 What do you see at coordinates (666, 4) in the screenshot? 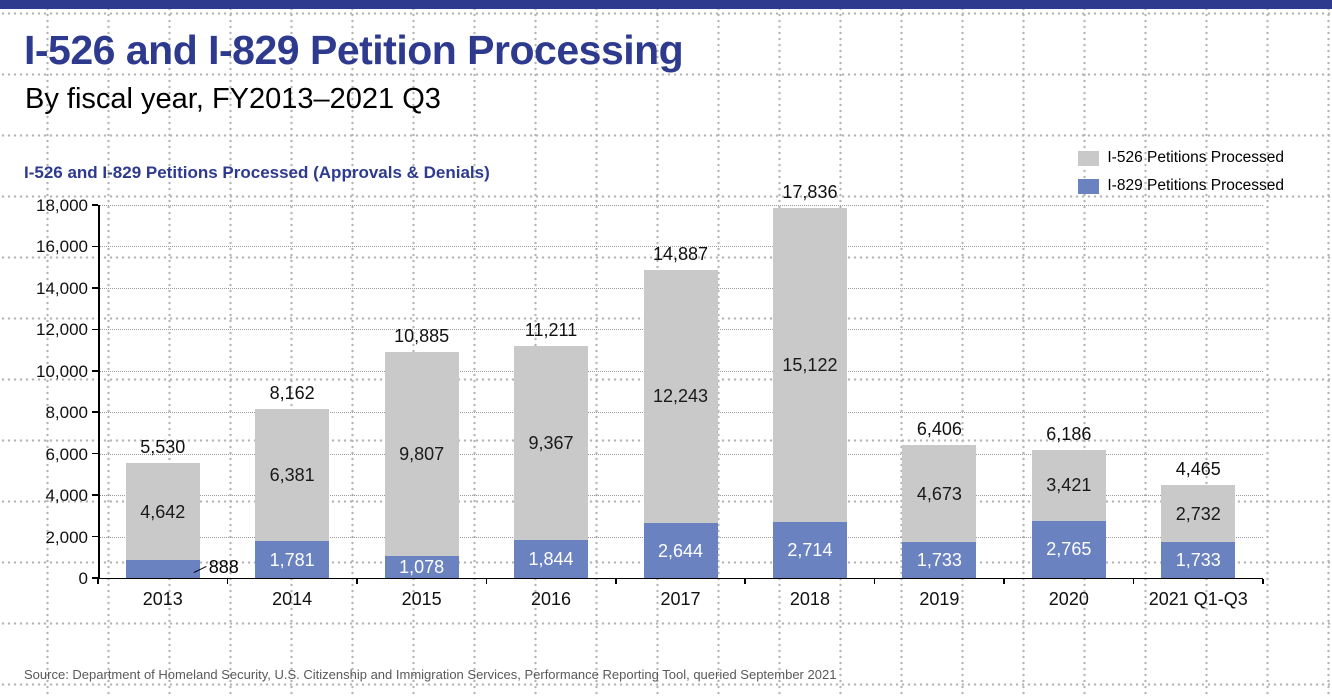
I see `top-rule` at bounding box center [666, 4].